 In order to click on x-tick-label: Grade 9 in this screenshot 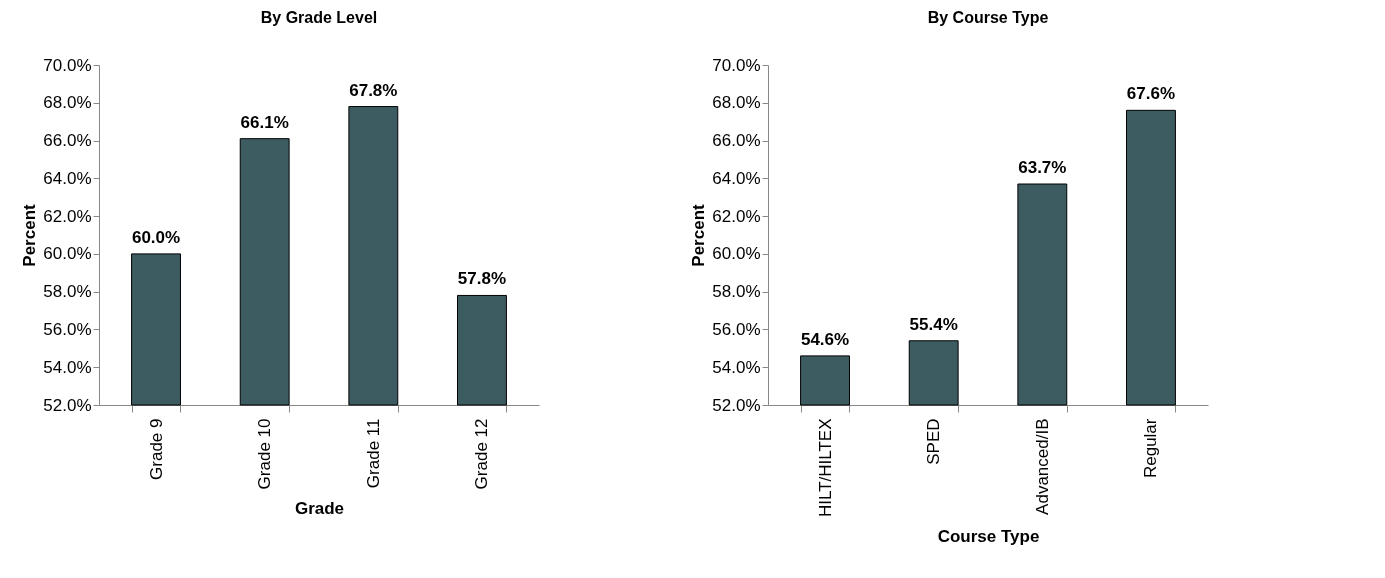, I will do `click(156, 449)`.